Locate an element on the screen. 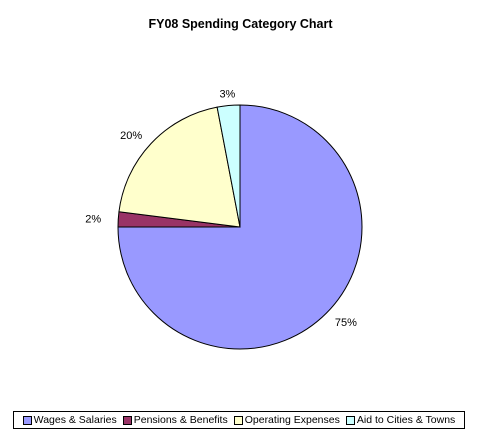 The width and height of the screenshot is (481, 440). legend-swatch-aid is located at coordinates (350, 420).